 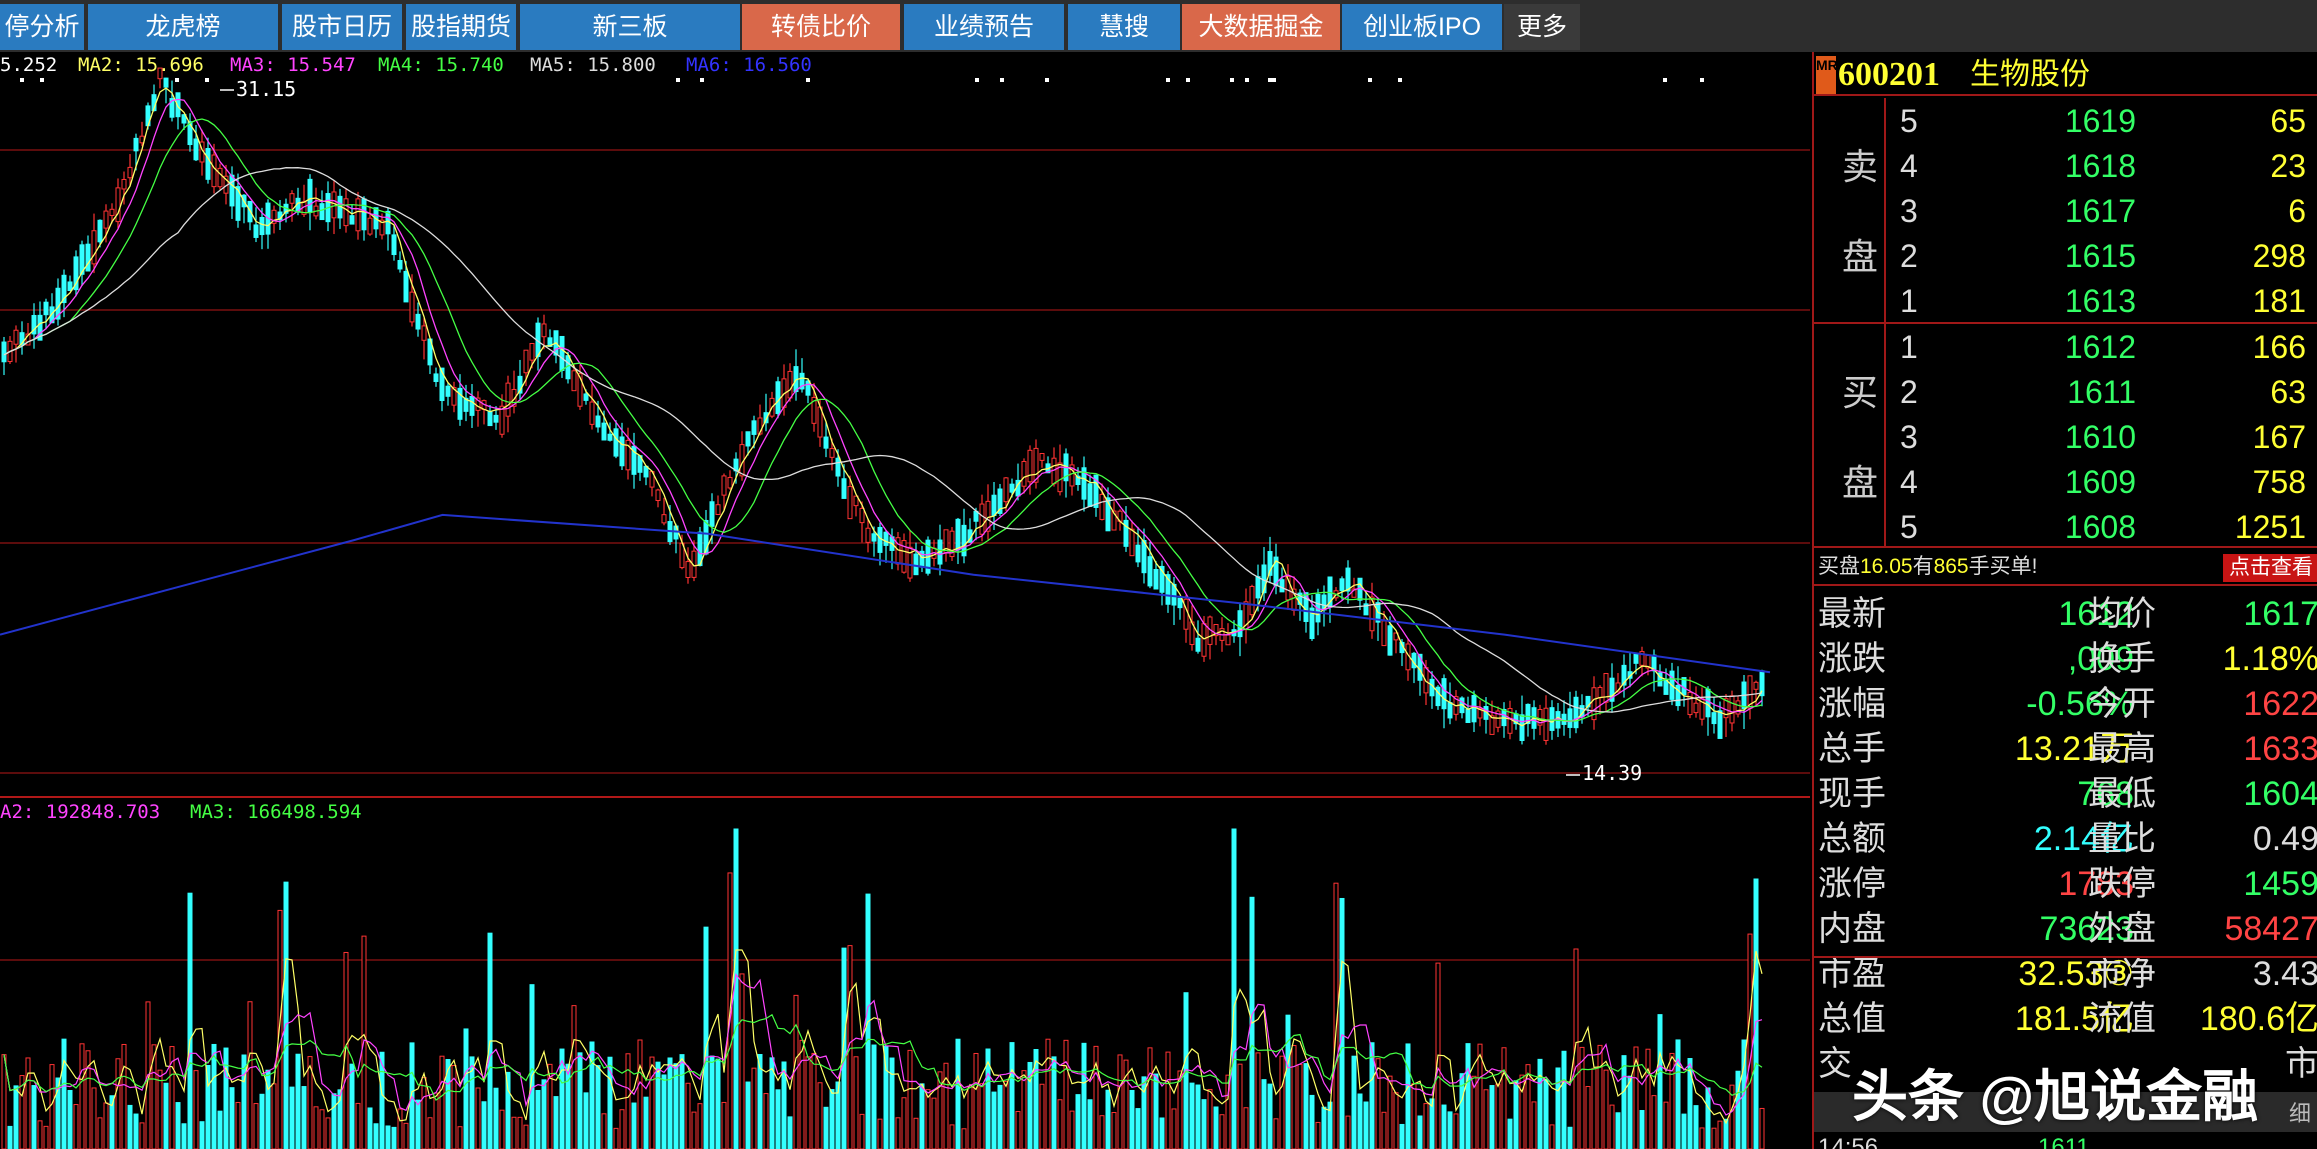 What do you see at coordinates (984, 27) in the screenshot?
I see `tab-earnings-forecast: 业绩预告` at bounding box center [984, 27].